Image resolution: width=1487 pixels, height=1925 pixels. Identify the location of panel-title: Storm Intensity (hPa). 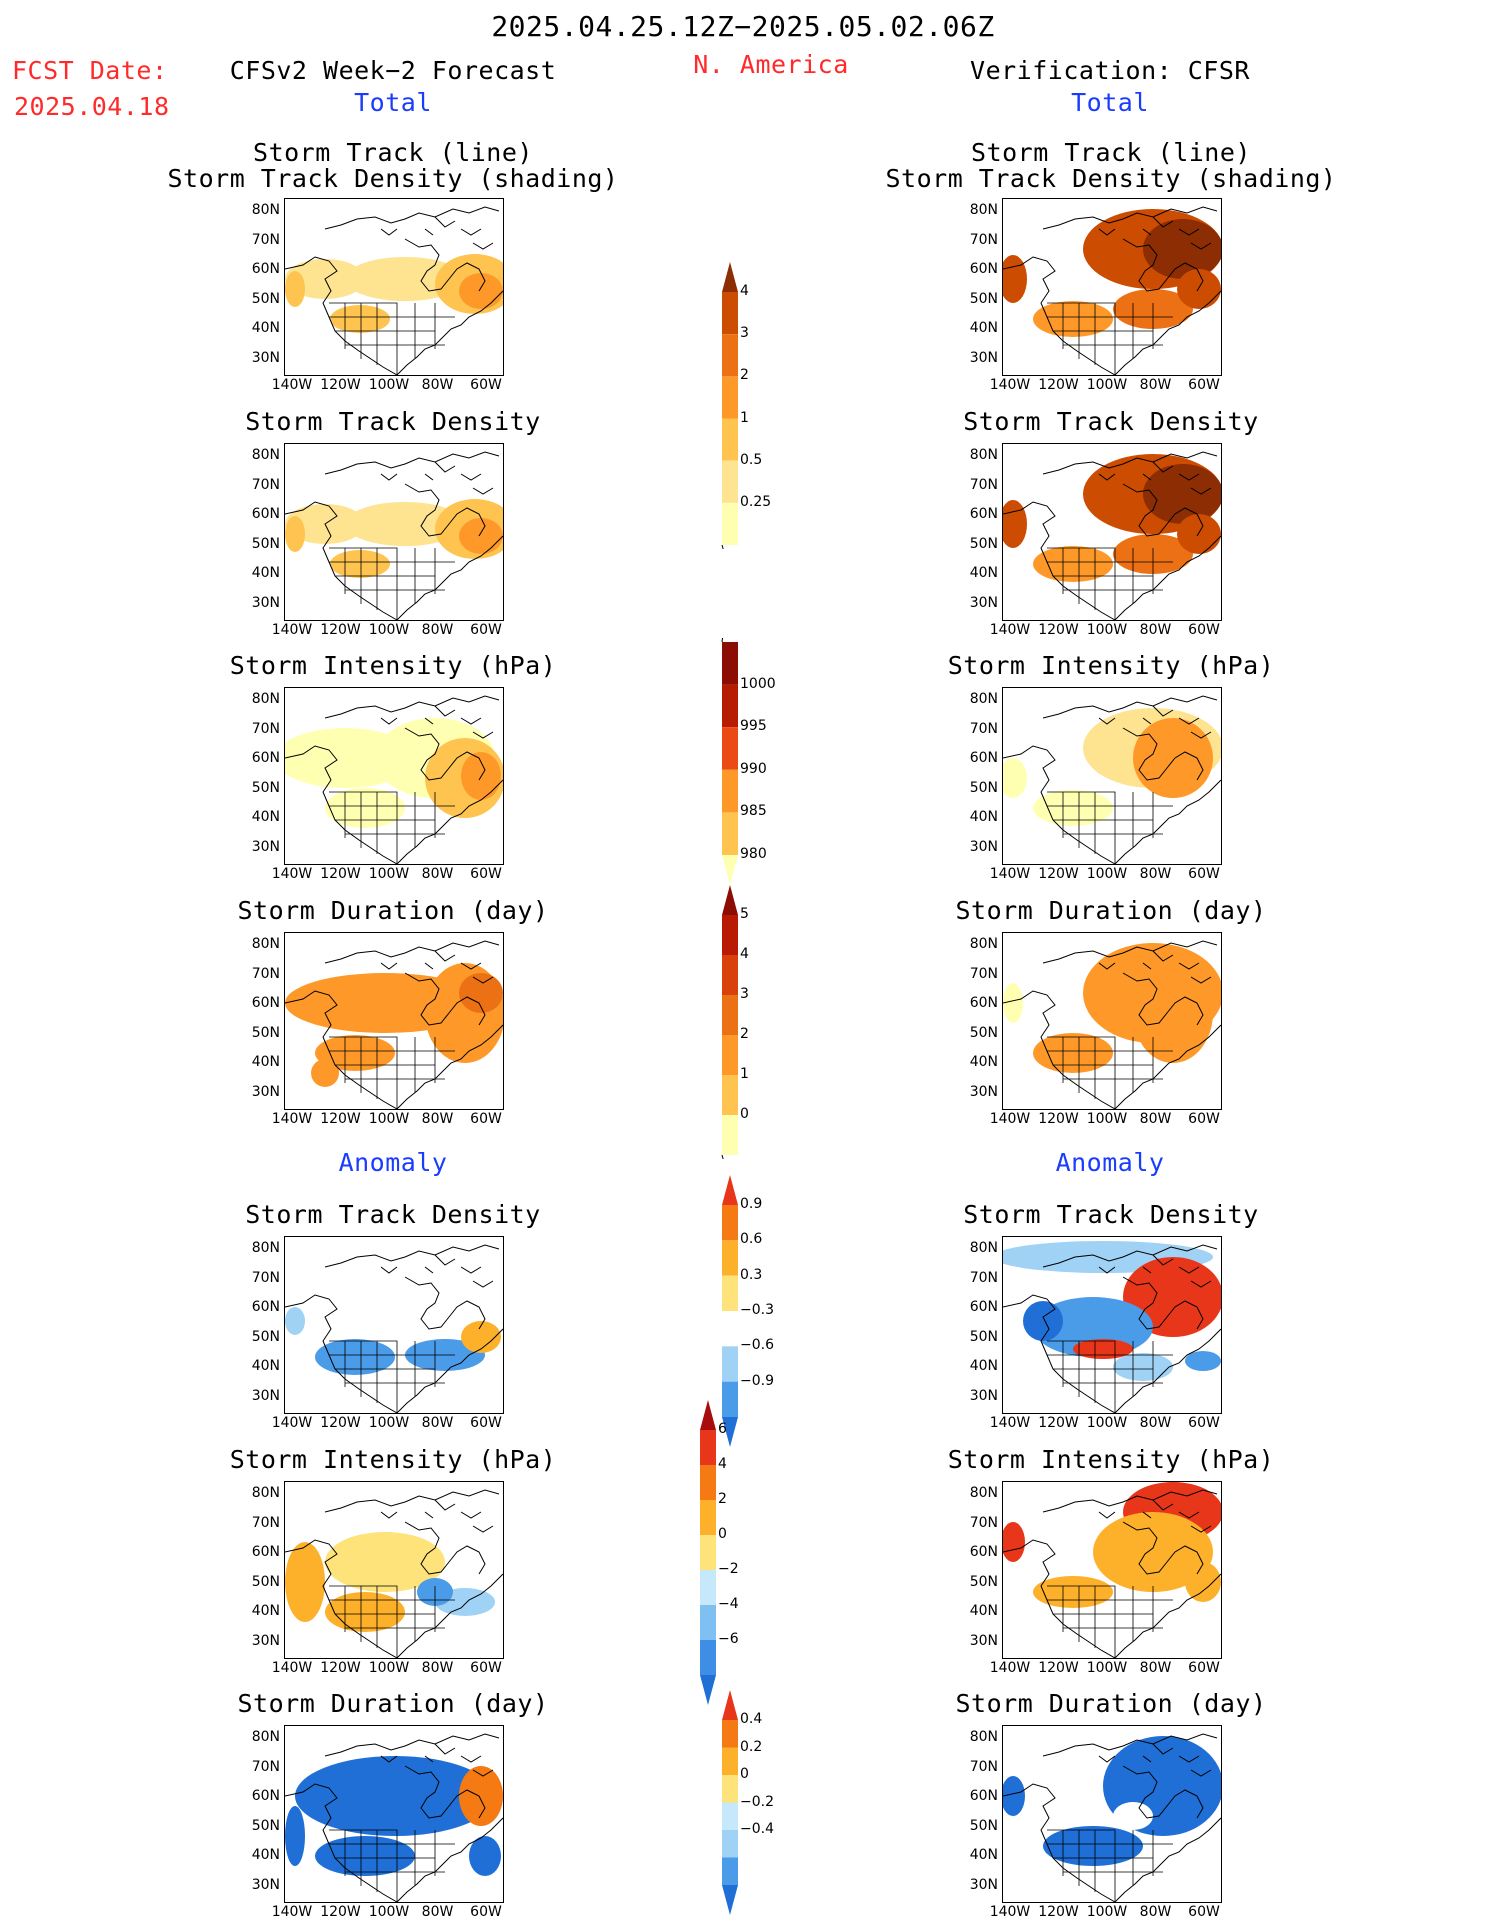
(1111, 1459).